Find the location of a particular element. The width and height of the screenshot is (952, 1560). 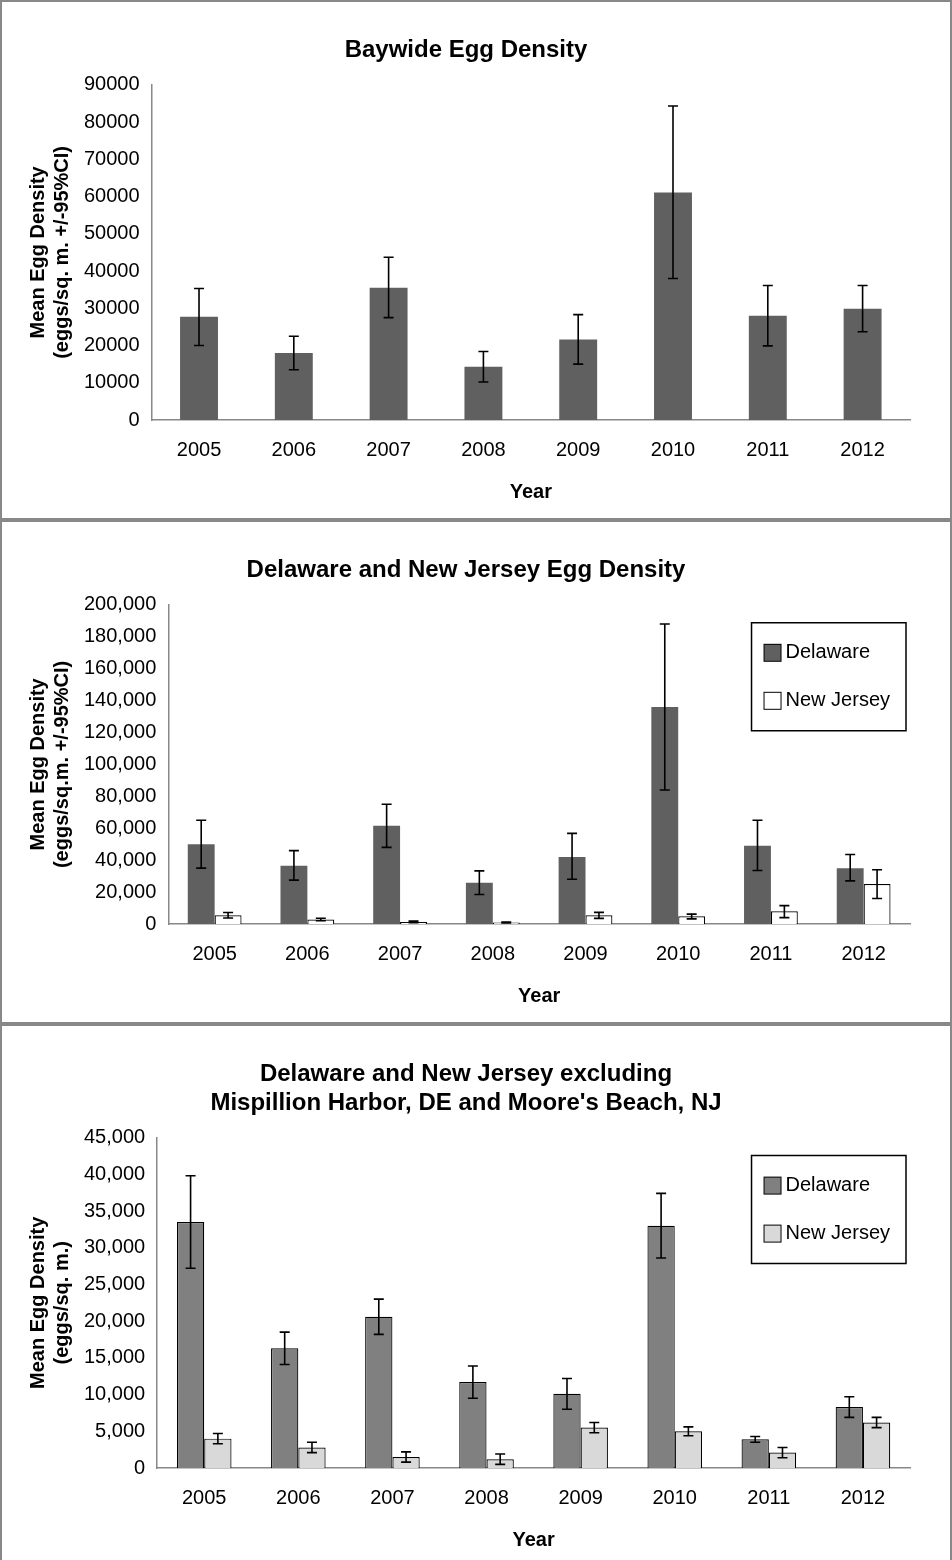

y-tick-label: 50000 is located at coordinates (111, 232).